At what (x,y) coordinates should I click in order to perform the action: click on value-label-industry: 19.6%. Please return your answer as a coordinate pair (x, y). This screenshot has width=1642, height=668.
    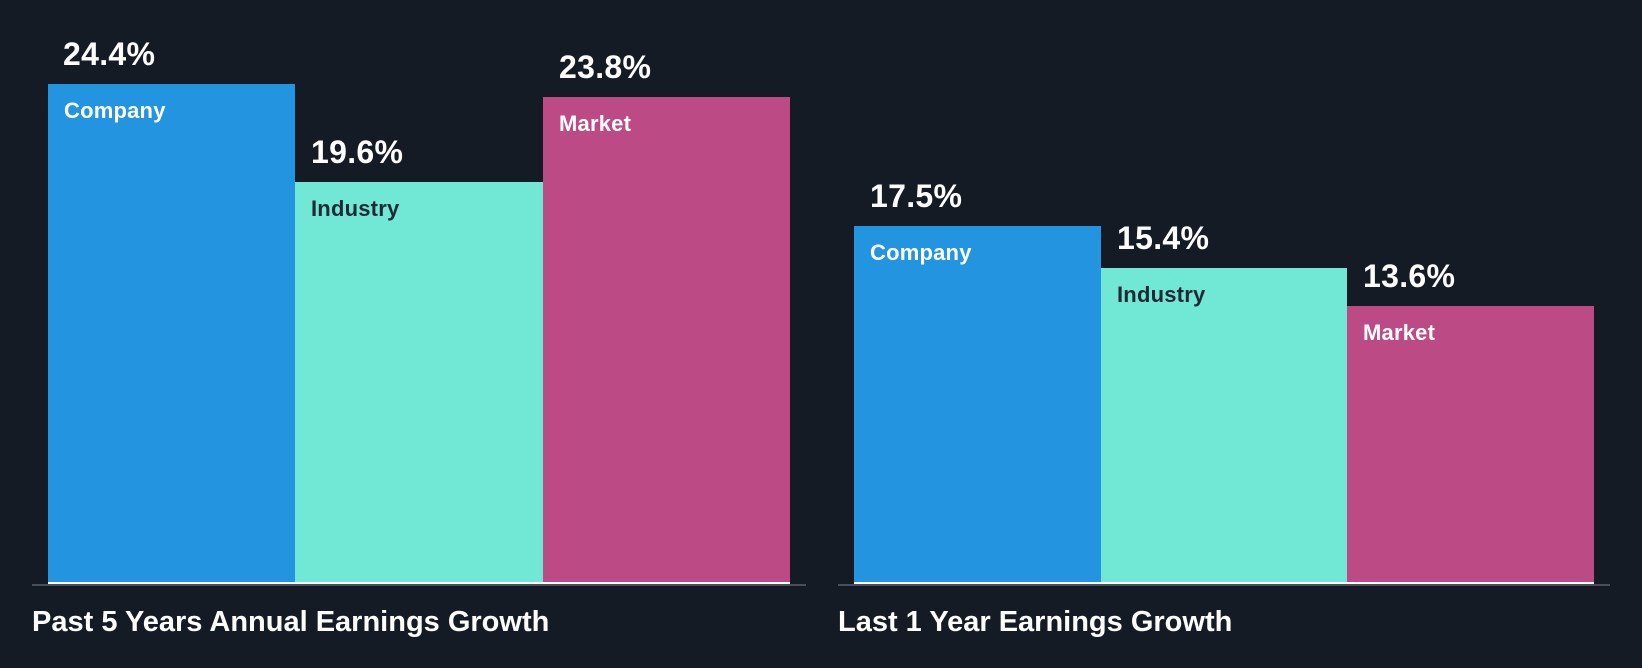
    Looking at the image, I should click on (357, 152).